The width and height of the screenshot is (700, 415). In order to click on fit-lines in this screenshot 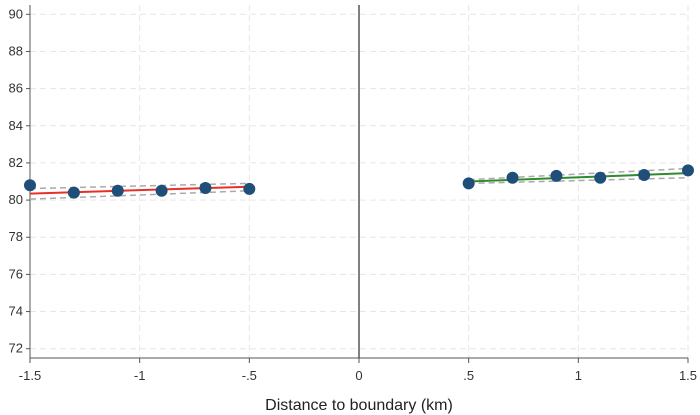, I will do `click(359, 183)`.